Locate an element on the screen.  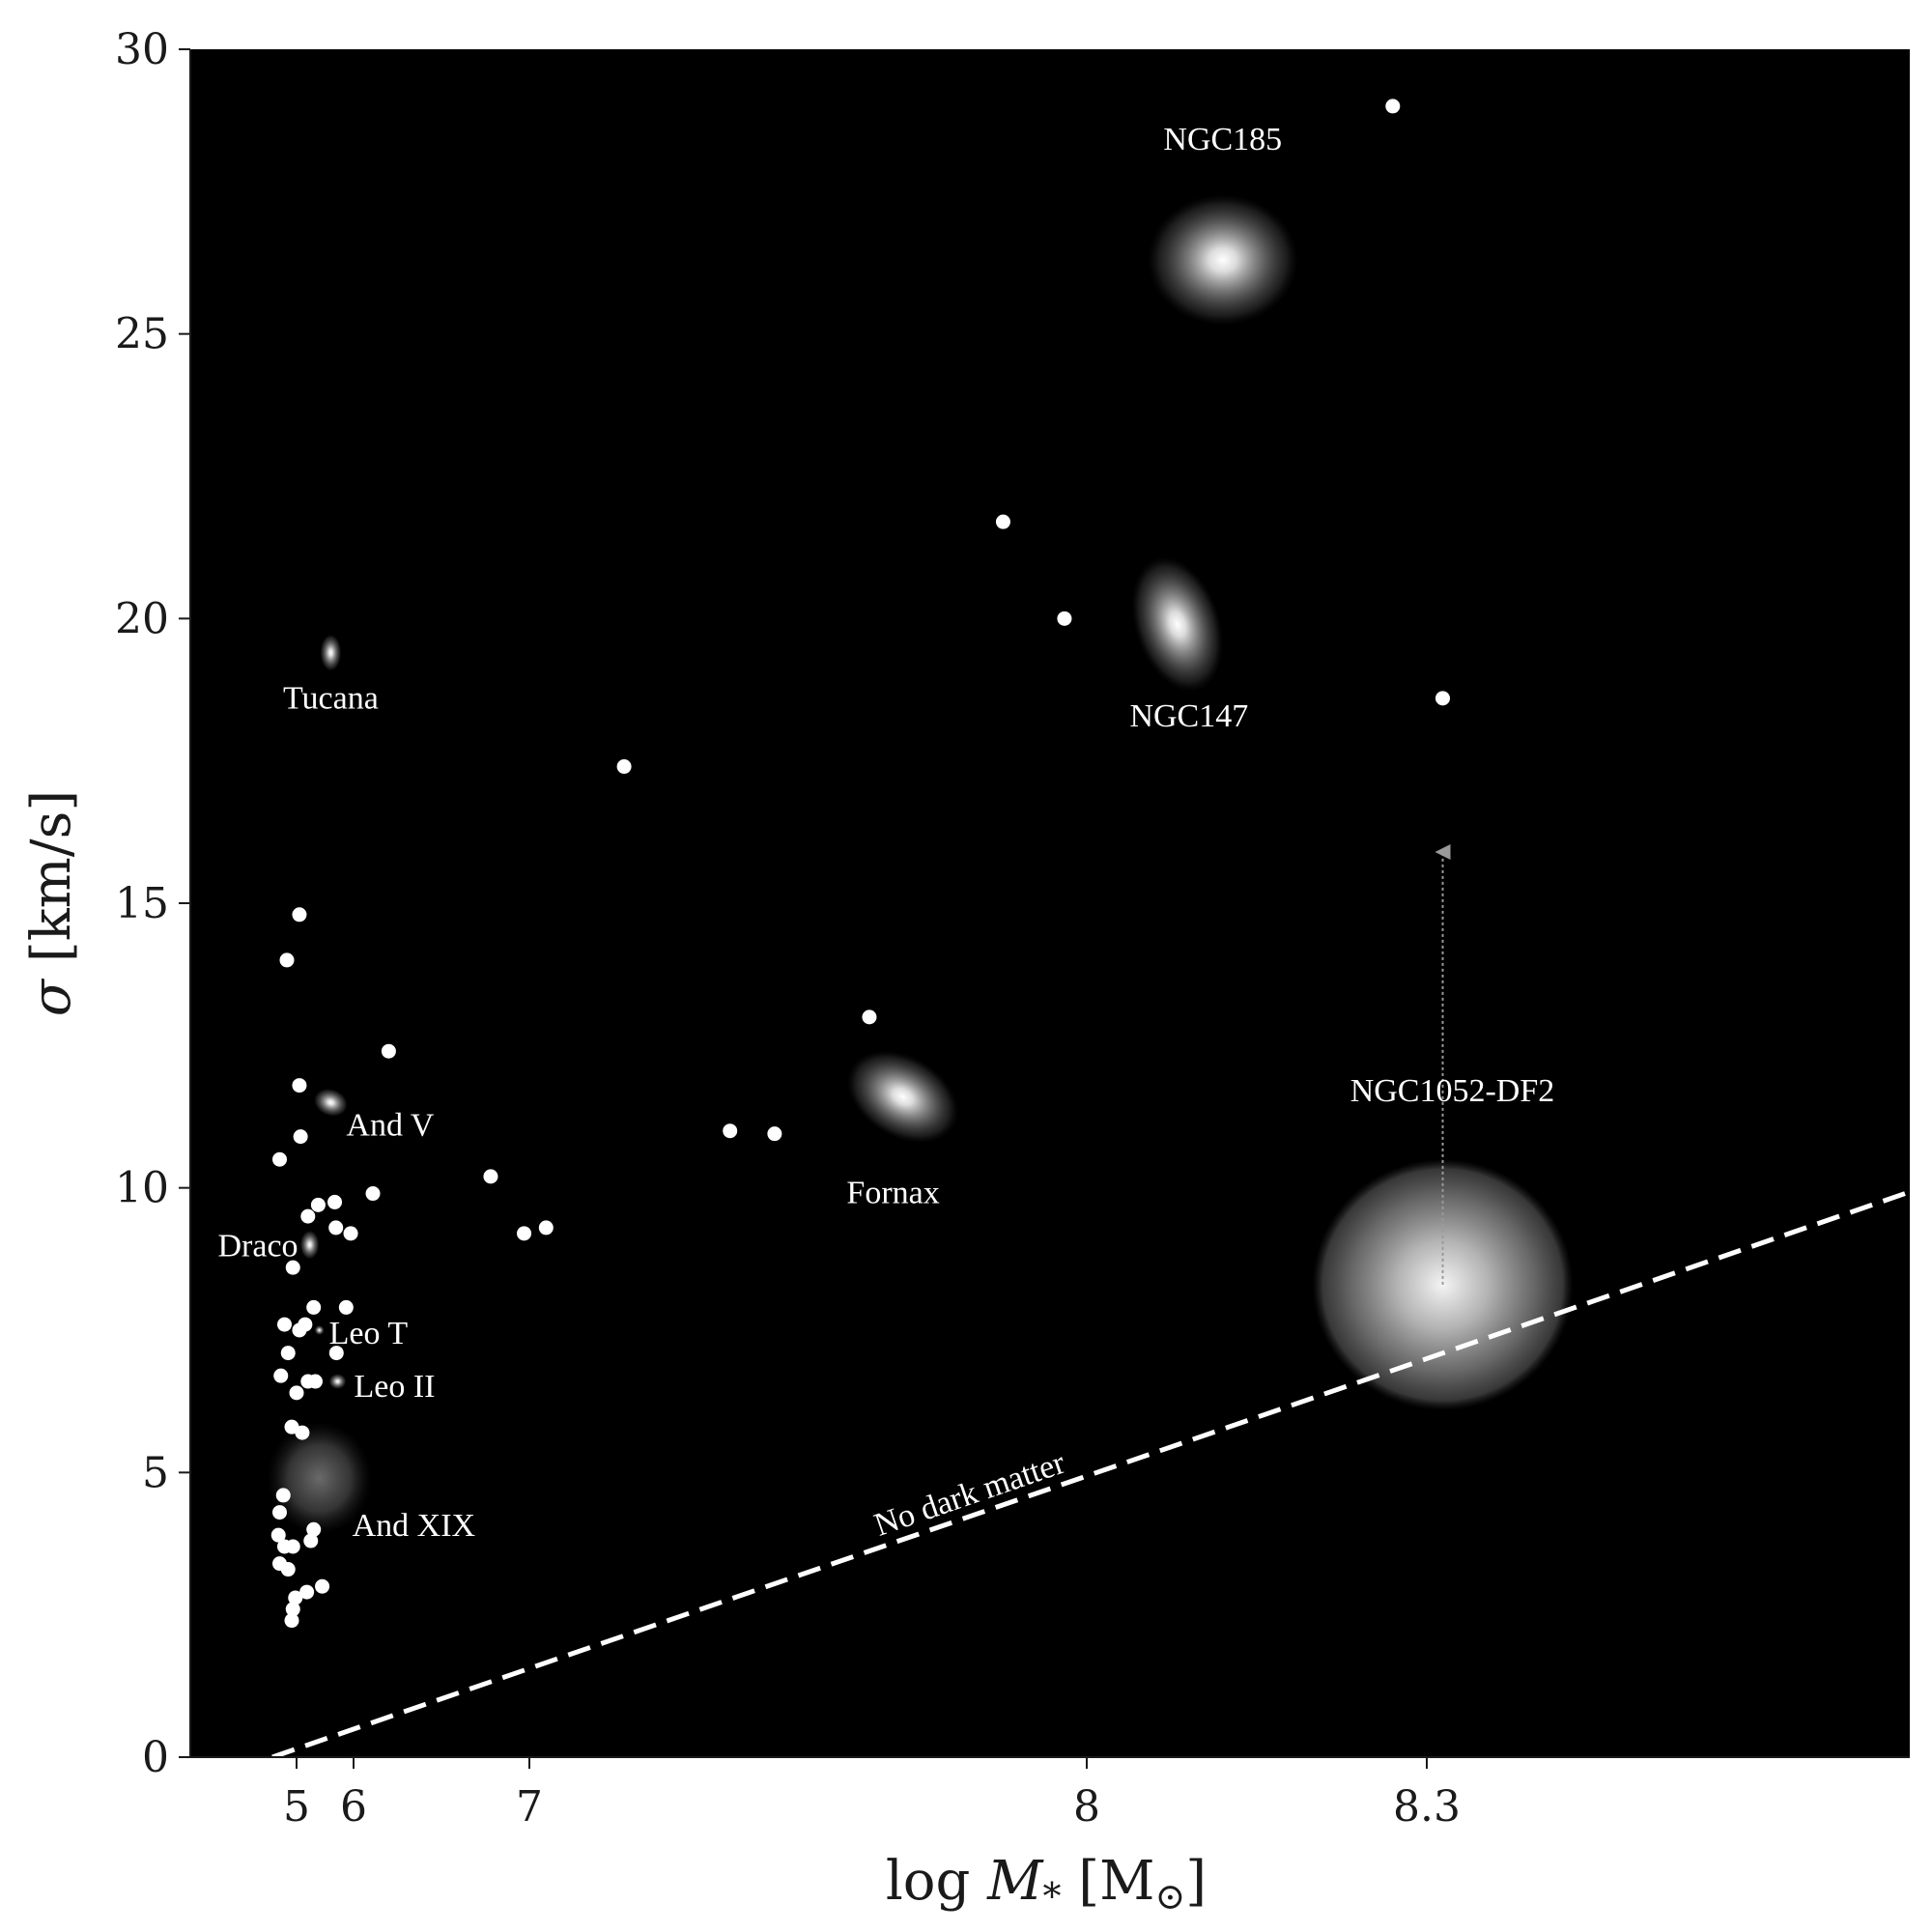
y-tick-label: 20 is located at coordinates (142, 618).